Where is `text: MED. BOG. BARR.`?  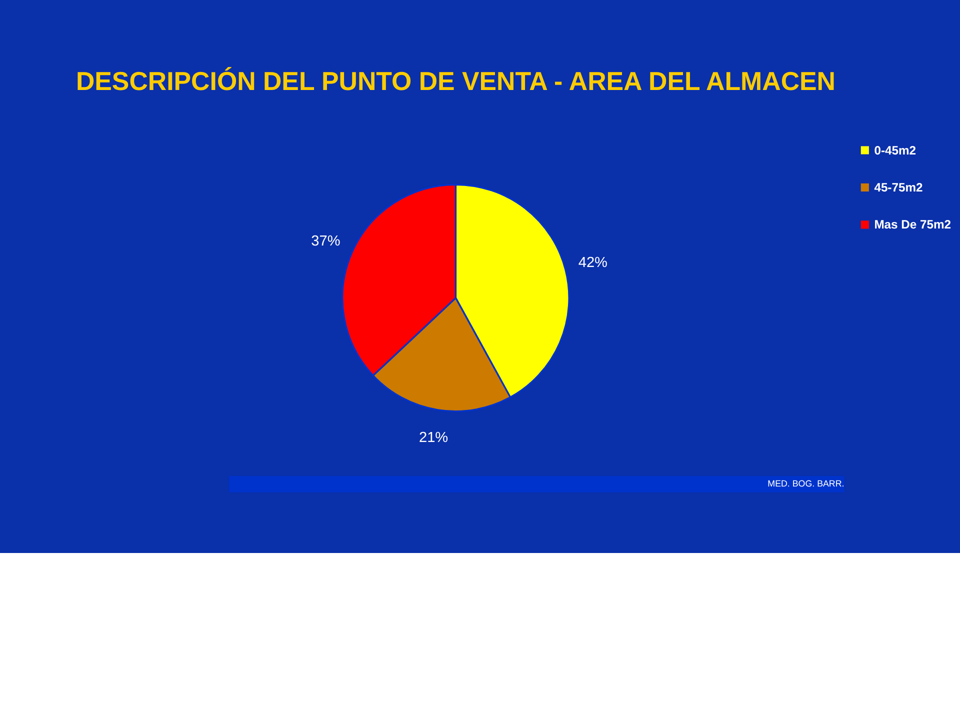 text: MED. BOG. BARR. is located at coordinates (806, 483).